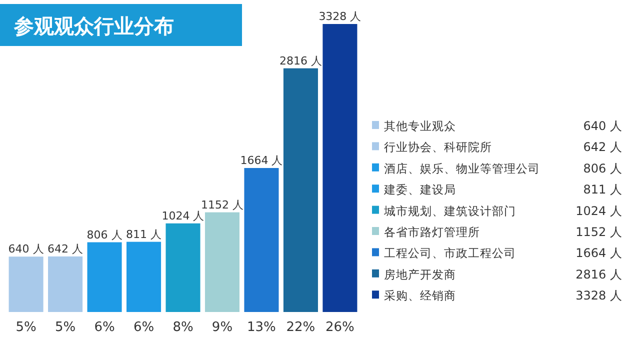 This screenshot has width=628, height=337. I want to click on legend-label: 采购、经销商, so click(420, 295).